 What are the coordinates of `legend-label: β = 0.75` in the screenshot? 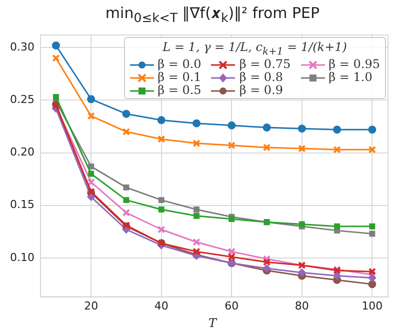 It's located at (265, 64).